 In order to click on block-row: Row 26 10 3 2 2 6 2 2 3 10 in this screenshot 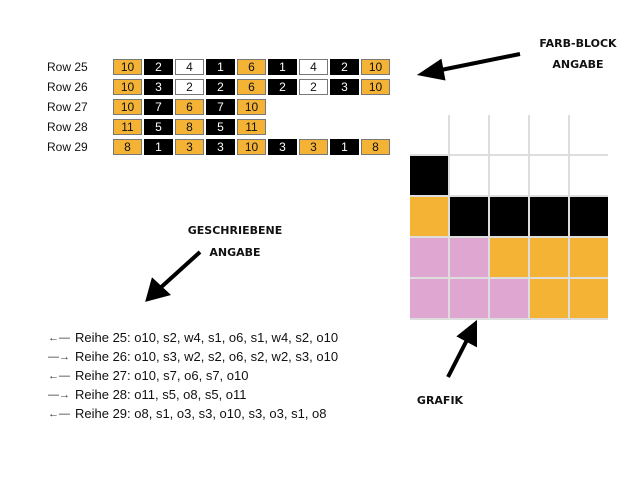, I will do `click(219, 87)`.